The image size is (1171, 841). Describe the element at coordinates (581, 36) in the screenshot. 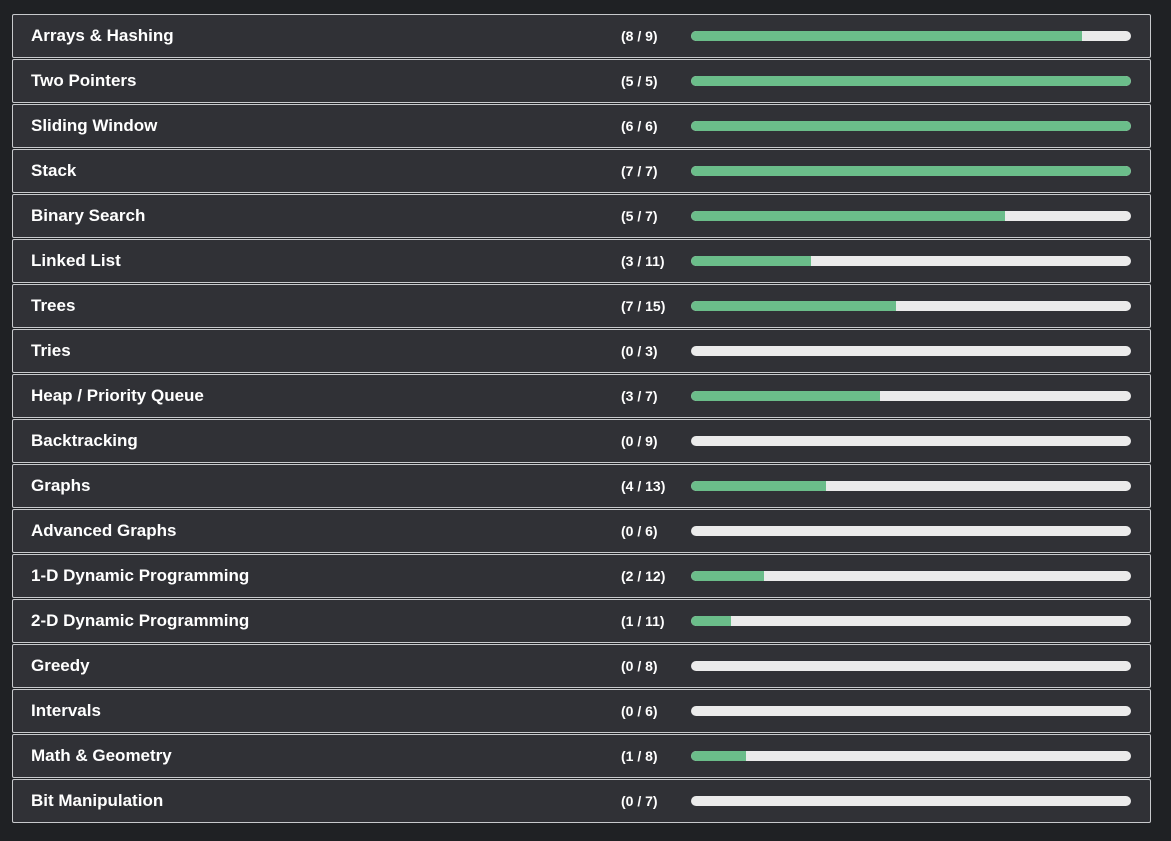

I see `topic-row-arrays-hashing: Arrays & Hashing (8 / 9)` at that location.